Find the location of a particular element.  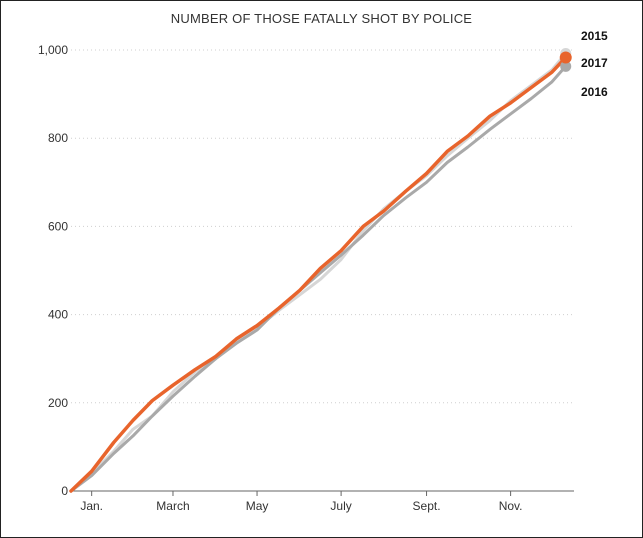

y-tick-label: 400 is located at coordinates (58, 315).